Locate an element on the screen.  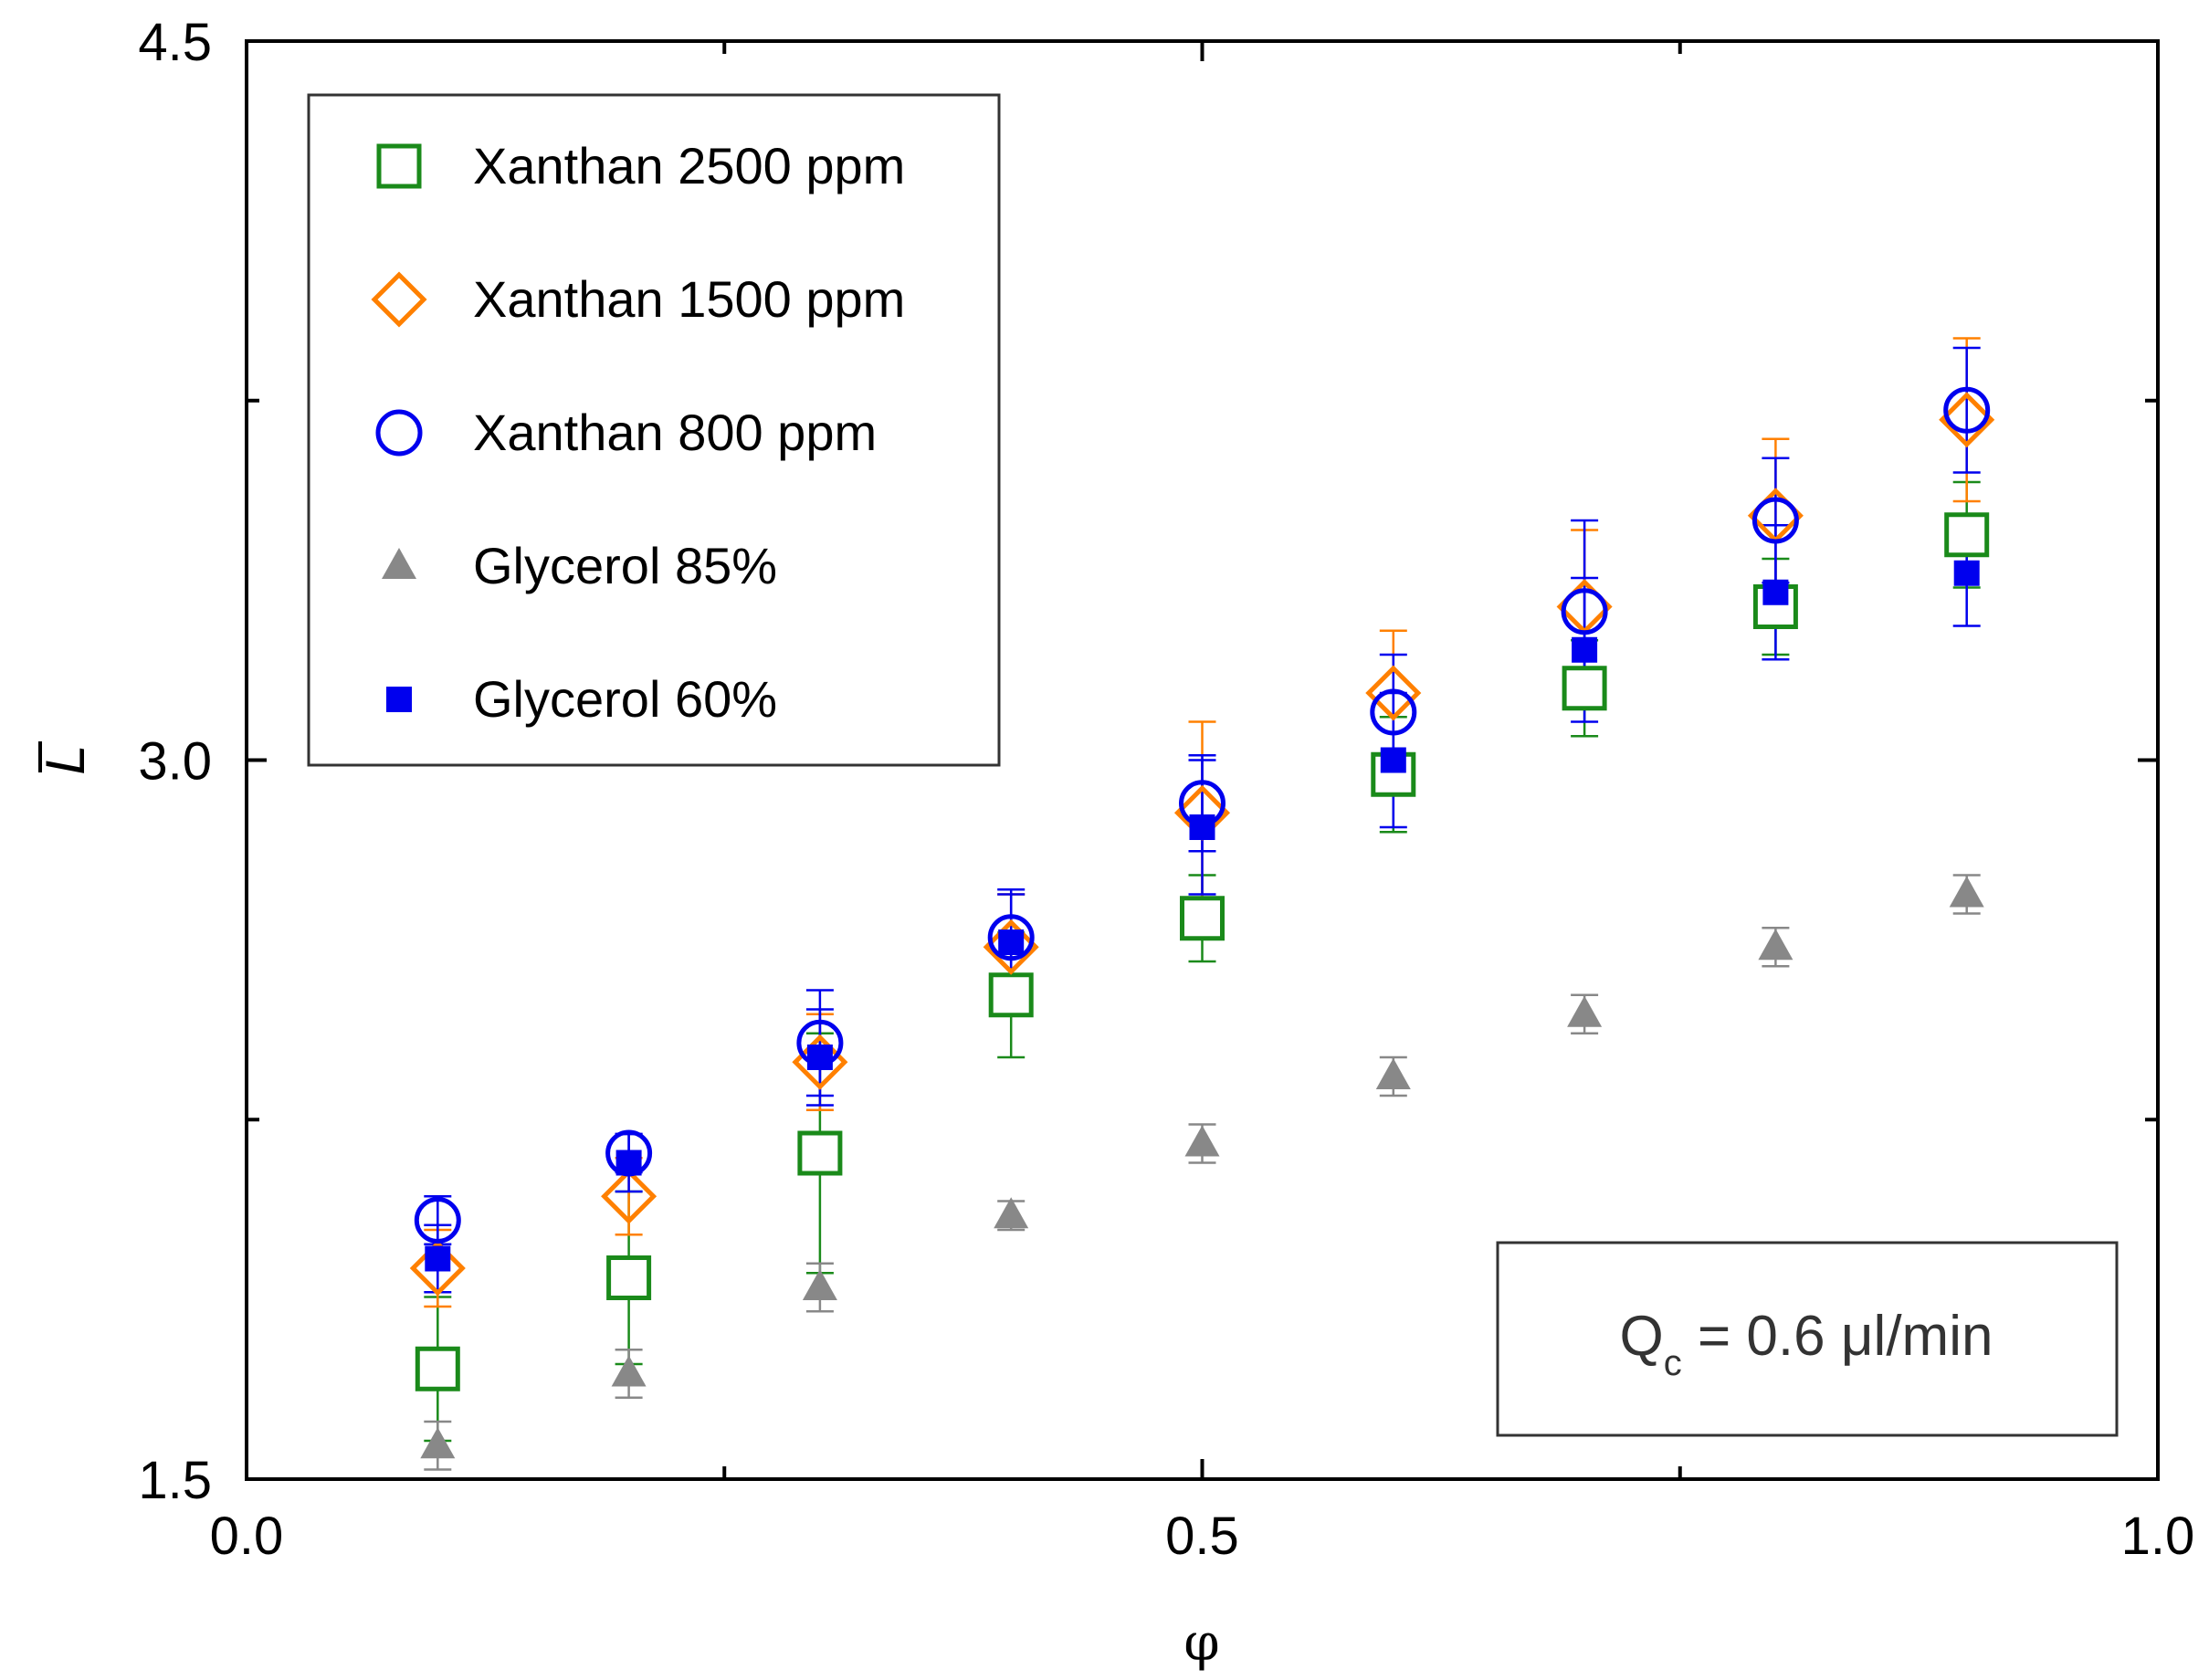
annotation-box is located at coordinates (1807, 1339).